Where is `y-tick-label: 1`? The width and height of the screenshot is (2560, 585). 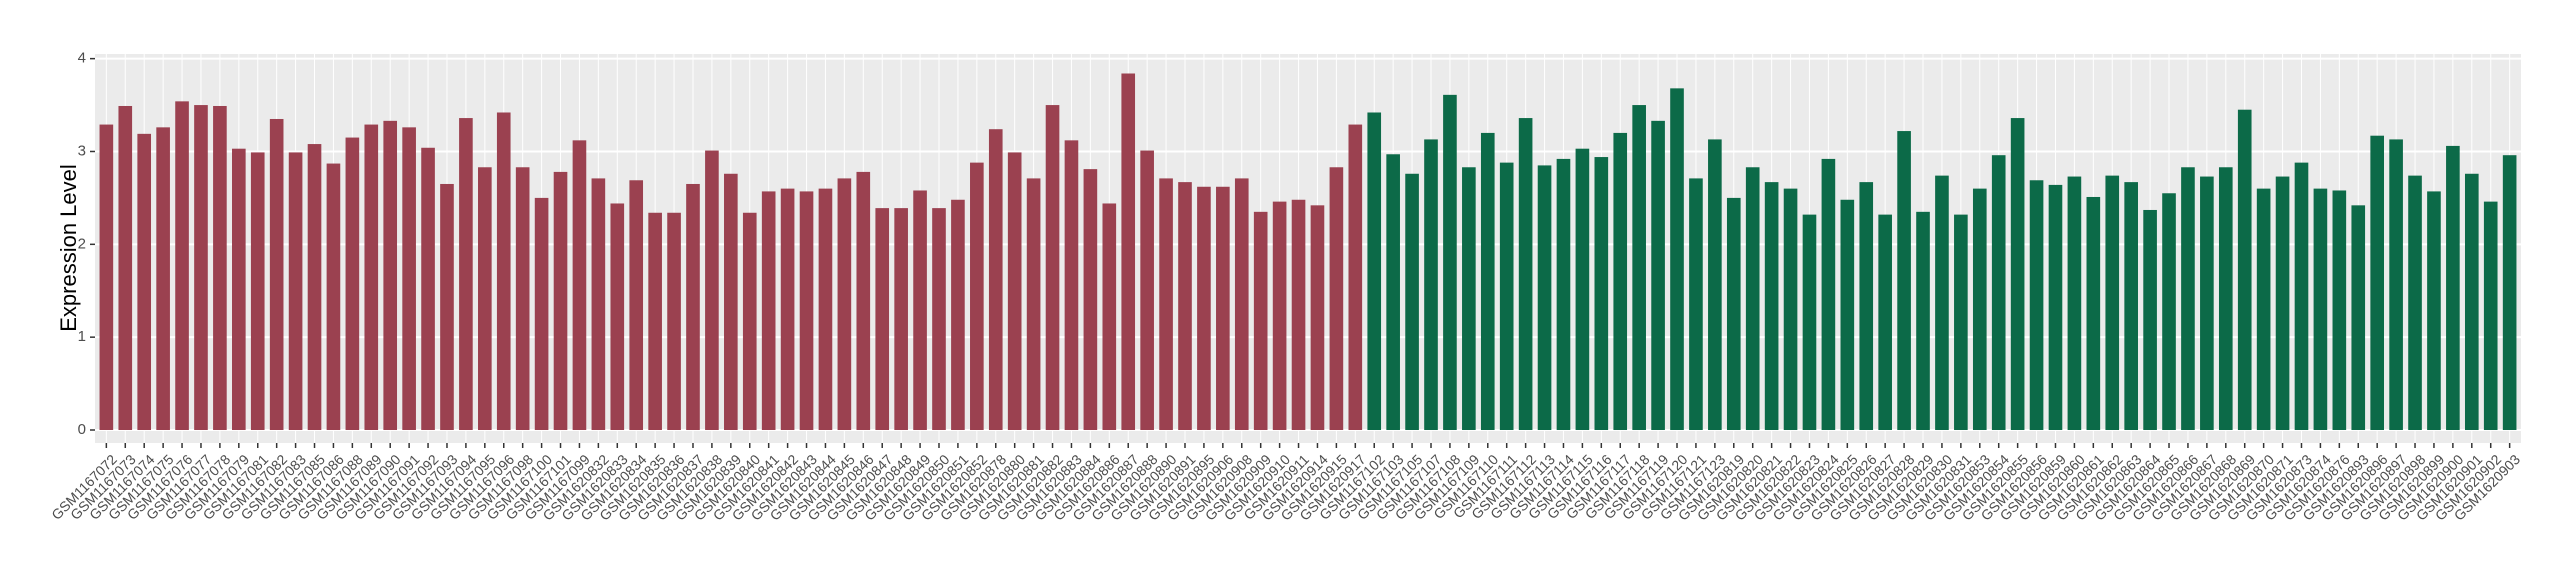 y-tick-label: 1 is located at coordinates (82, 336).